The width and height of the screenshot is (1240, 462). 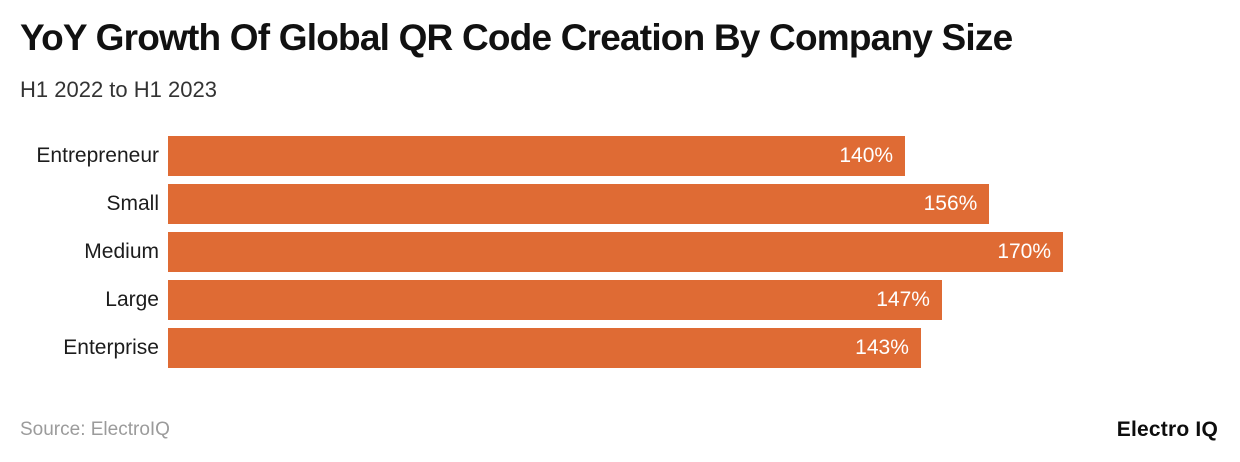 What do you see at coordinates (555, 299) in the screenshot?
I see `bar: 147%` at bounding box center [555, 299].